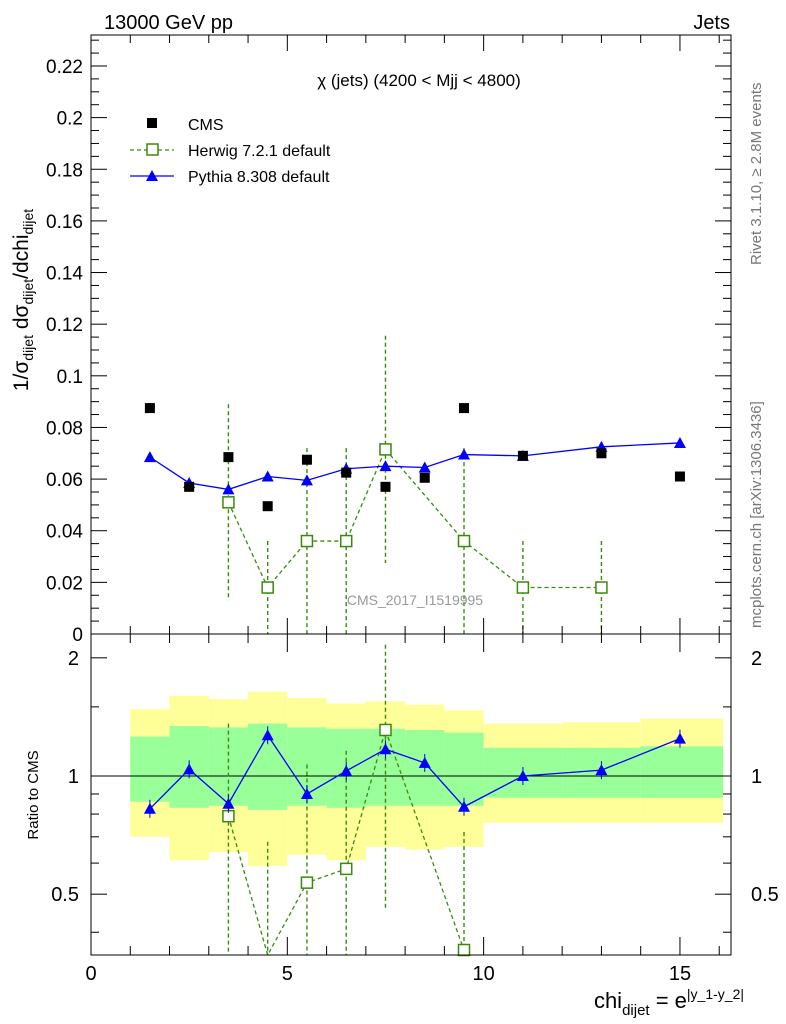 This screenshot has width=786, height=1024. I want to click on ratio-ytick-label: 1, so click(73, 777).